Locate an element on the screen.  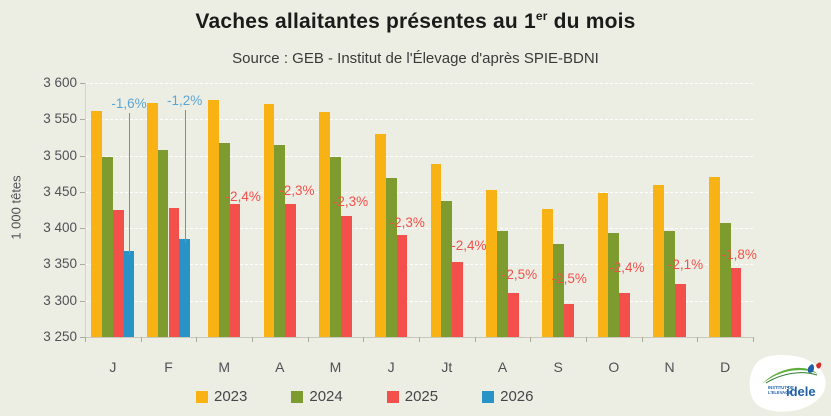
bar-2026-F is located at coordinates (185, 288).